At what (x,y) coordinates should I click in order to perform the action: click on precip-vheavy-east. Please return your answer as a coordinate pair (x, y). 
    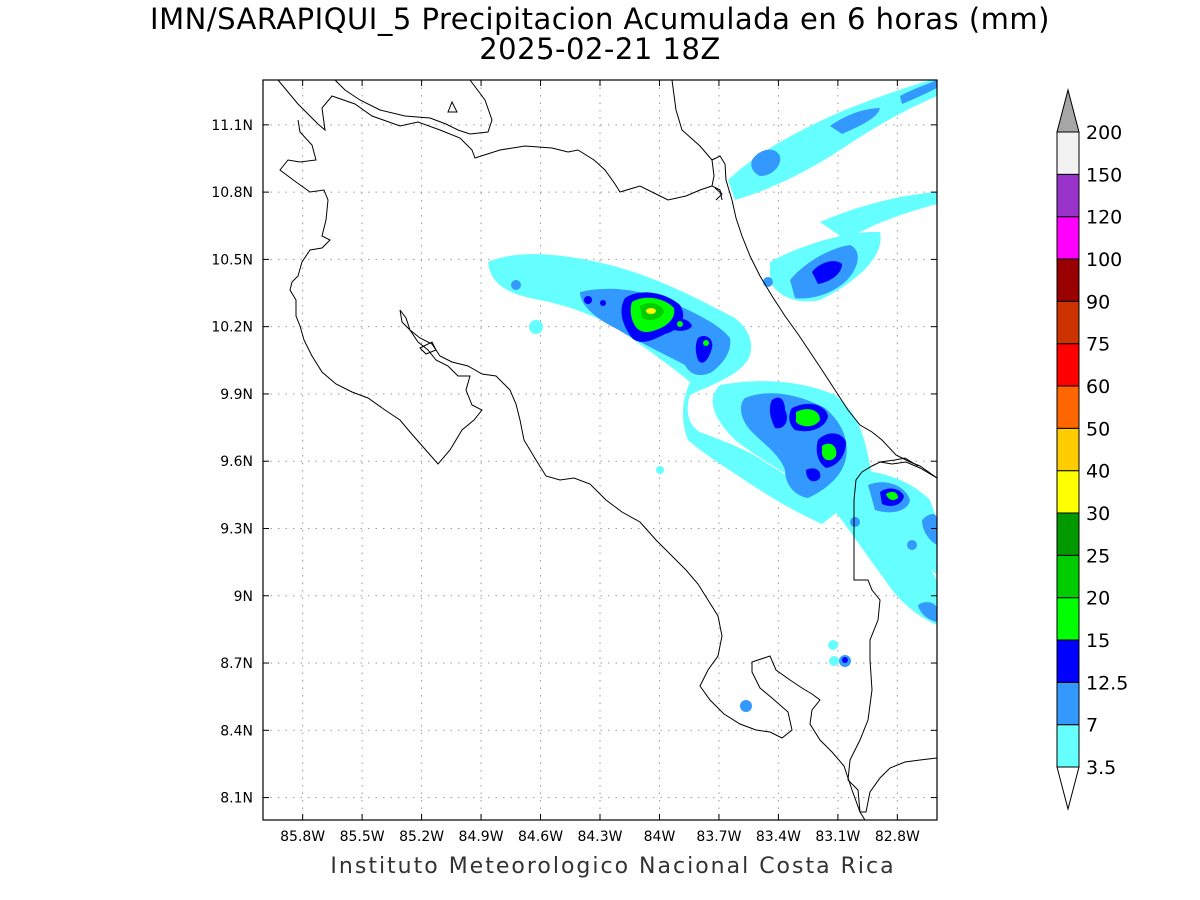
    Looking at the image, I should click on (808, 418).